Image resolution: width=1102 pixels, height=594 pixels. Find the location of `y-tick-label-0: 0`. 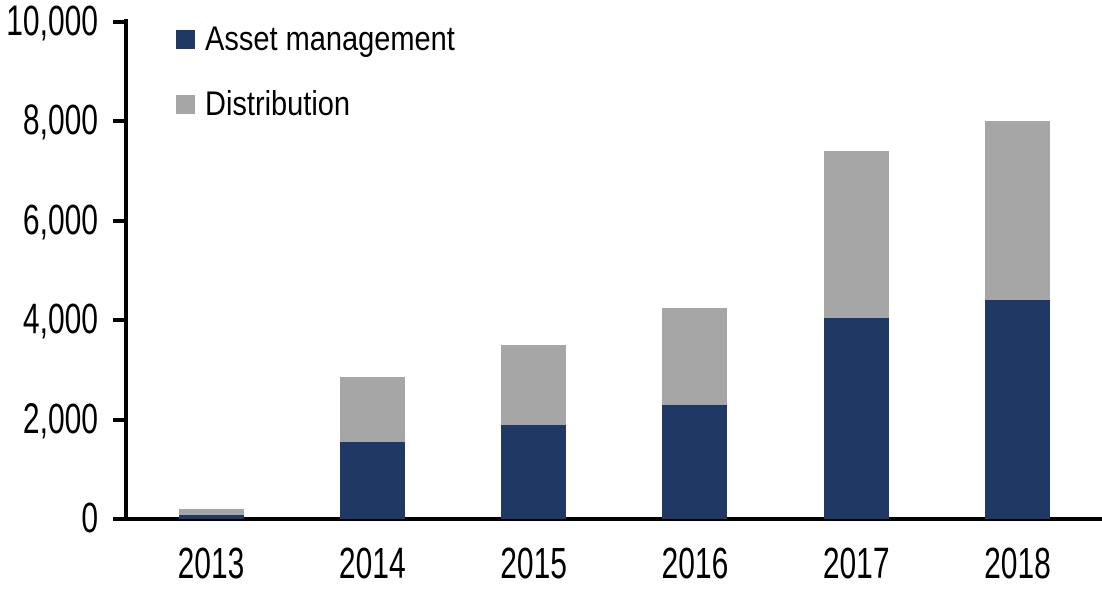

y-tick-label-0: 0 is located at coordinates (89, 518).